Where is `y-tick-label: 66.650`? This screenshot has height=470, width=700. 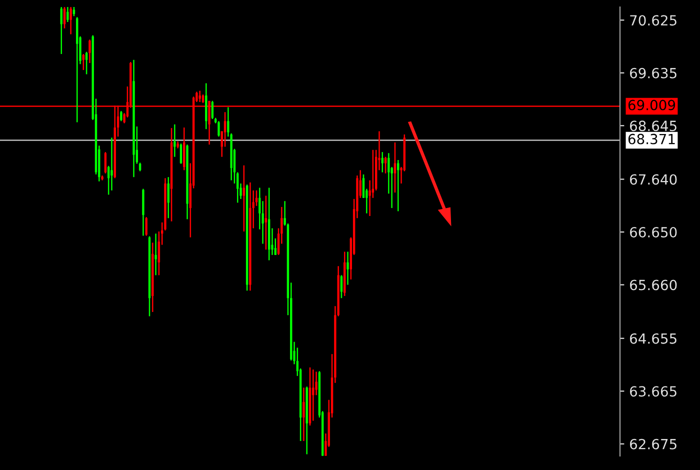 y-tick-label: 66.650 is located at coordinates (653, 232).